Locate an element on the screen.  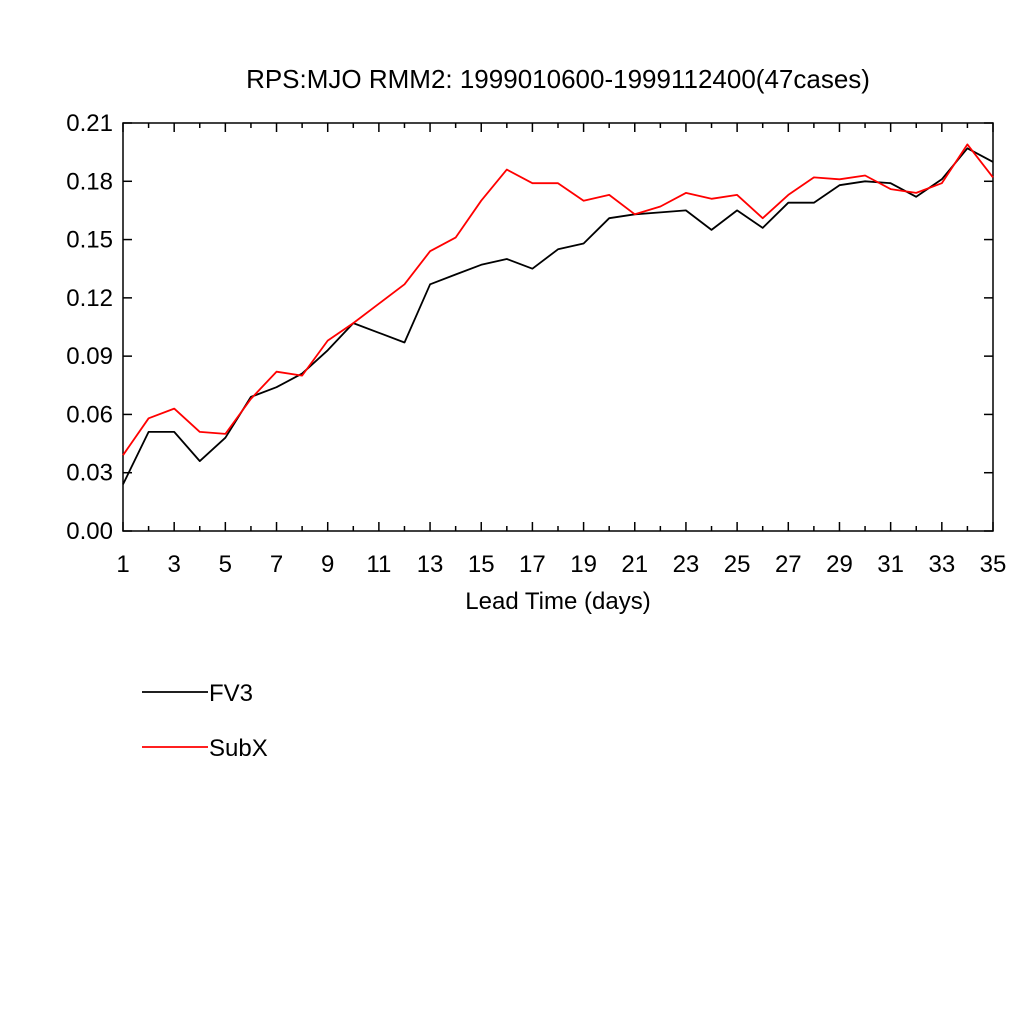
y-tick-label: 0.12 is located at coordinates (89, 298).